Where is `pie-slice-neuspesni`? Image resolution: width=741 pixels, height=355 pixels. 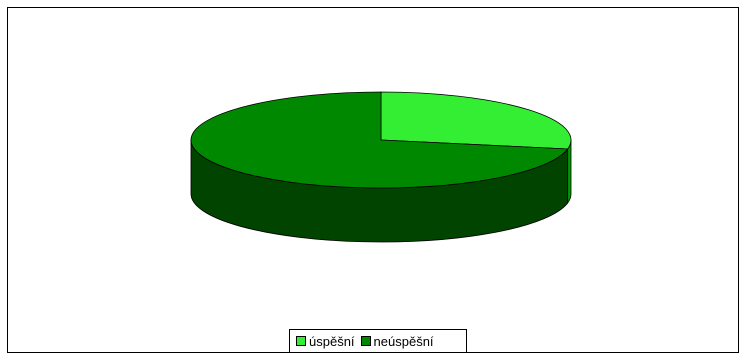
pie-slice-neuspesni is located at coordinates (379, 140).